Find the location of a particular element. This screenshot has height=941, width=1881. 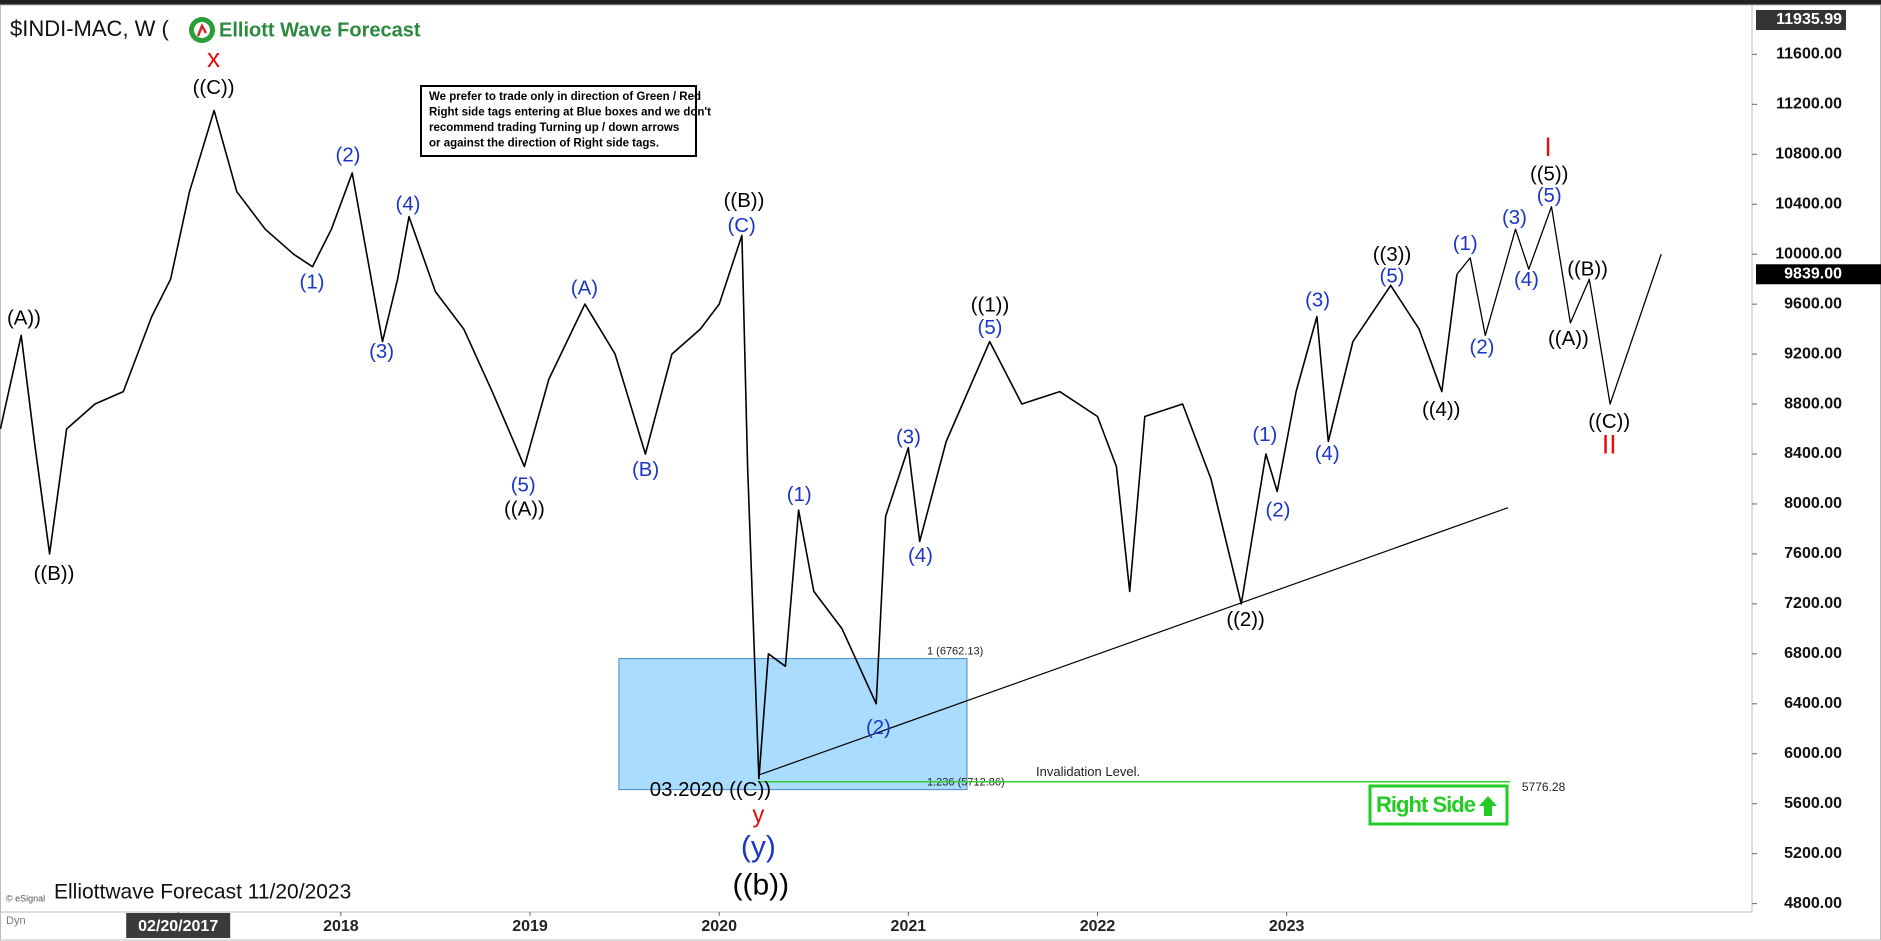

wave-label: ((2)) is located at coordinates (1245, 620).